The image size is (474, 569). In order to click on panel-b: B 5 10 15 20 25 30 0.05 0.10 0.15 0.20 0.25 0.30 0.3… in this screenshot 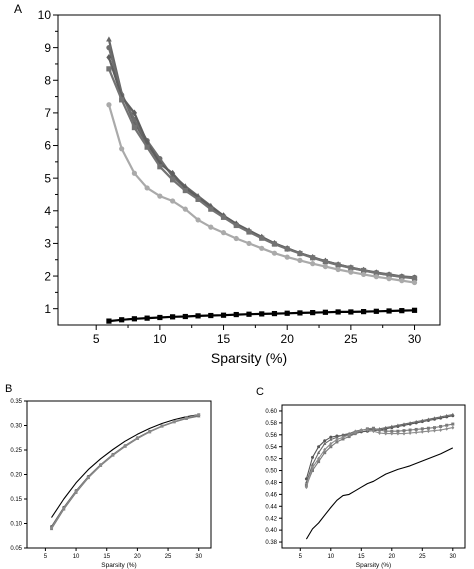, I will do `click(108, 476)`.